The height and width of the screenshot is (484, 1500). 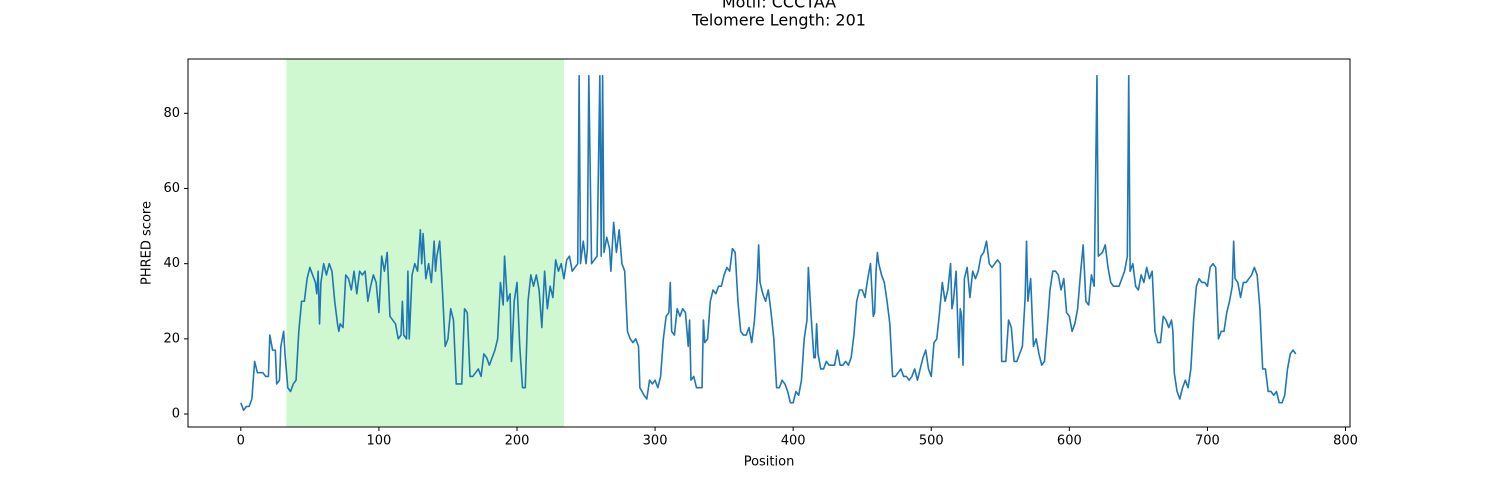 What do you see at coordinates (171, 263) in the screenshot?
I see `y-tick-label: 40` at bounding box center [171, 263].